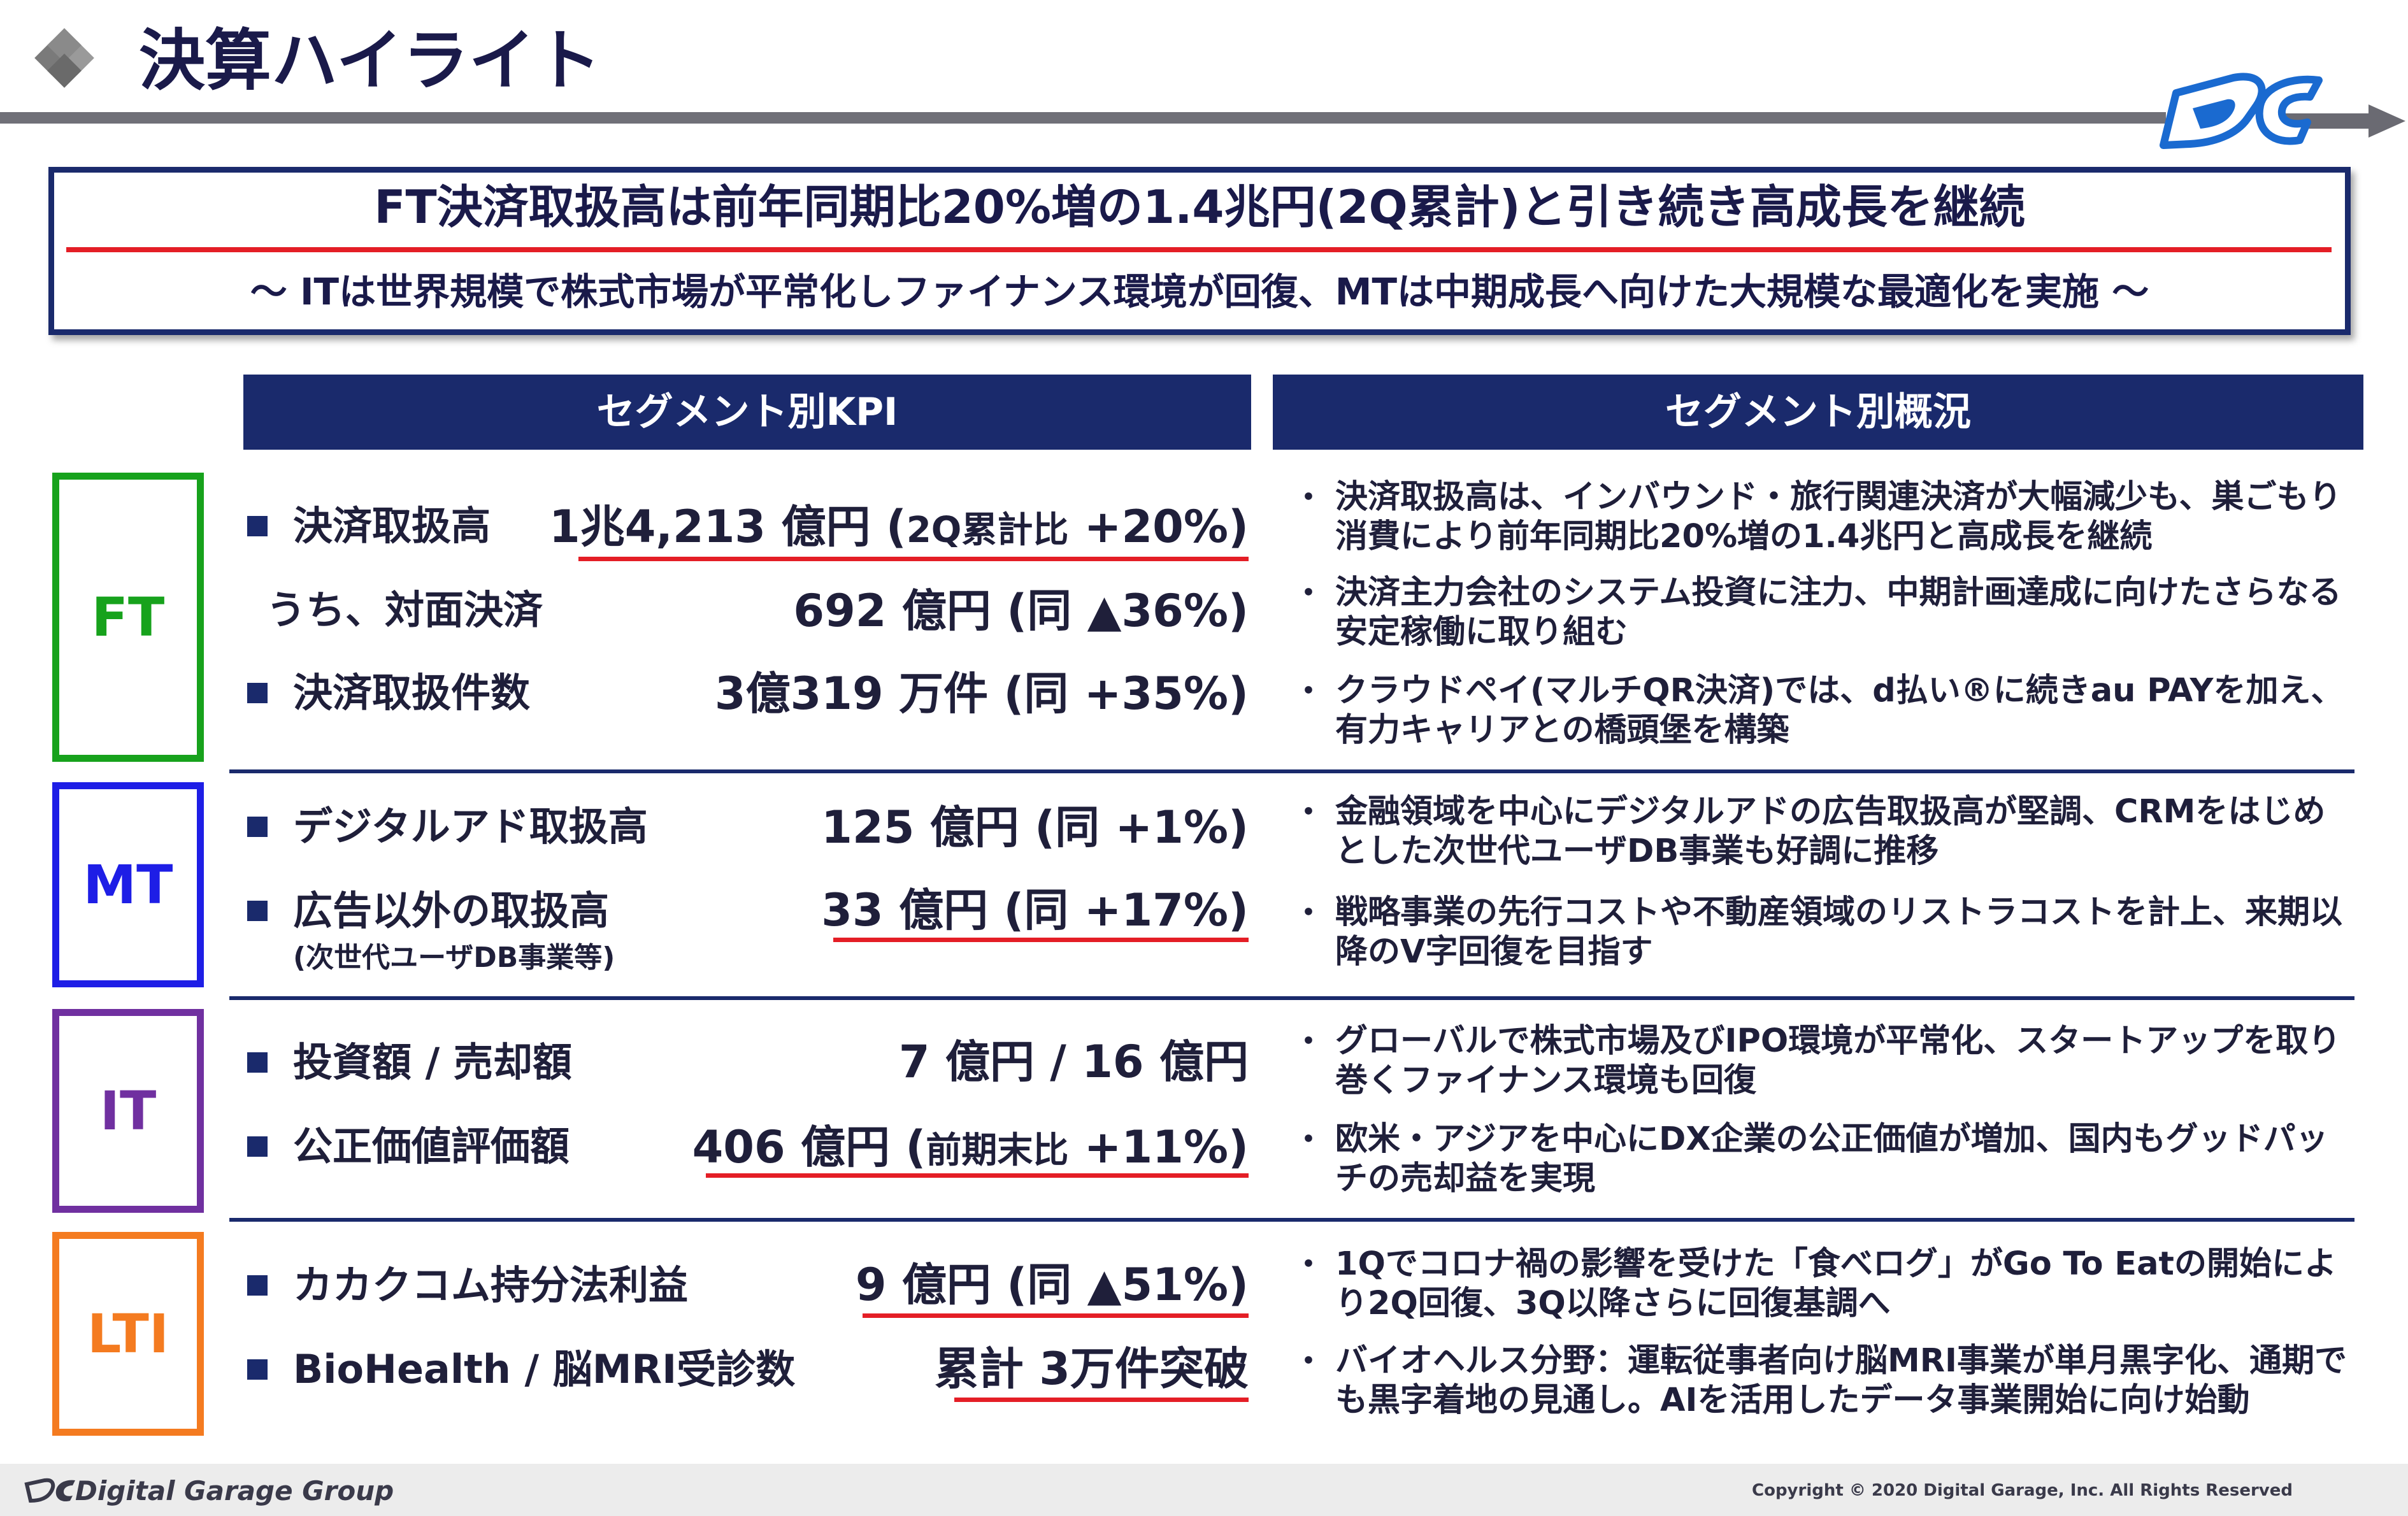  I want to click on kpi-label: デジタルアド取扱高, so click(470, 826).